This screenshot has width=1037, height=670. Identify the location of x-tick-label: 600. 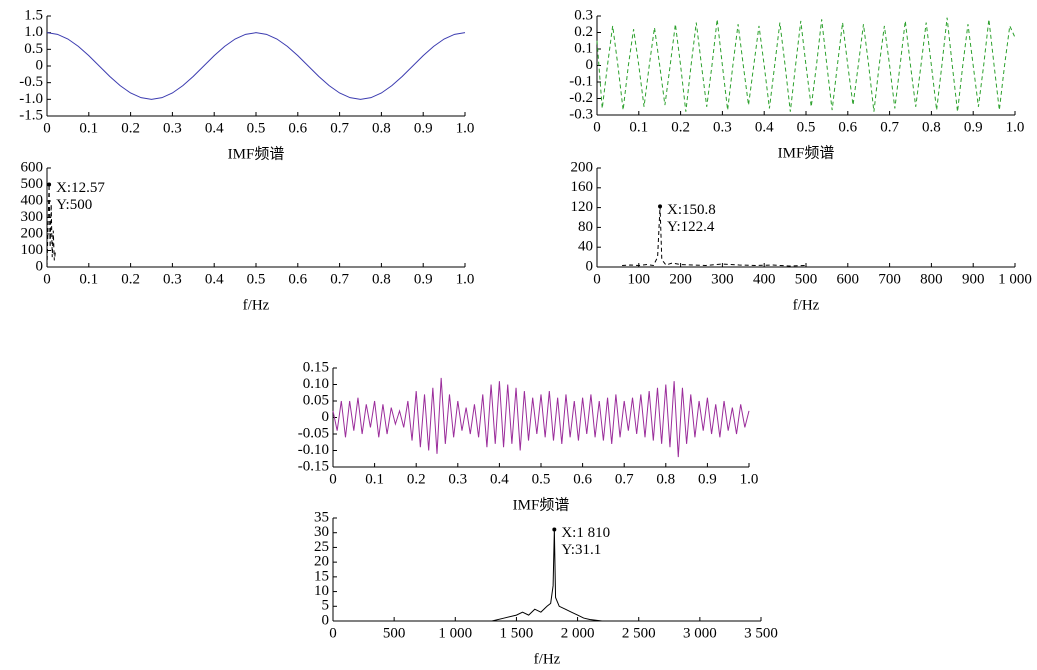
(848, 279).